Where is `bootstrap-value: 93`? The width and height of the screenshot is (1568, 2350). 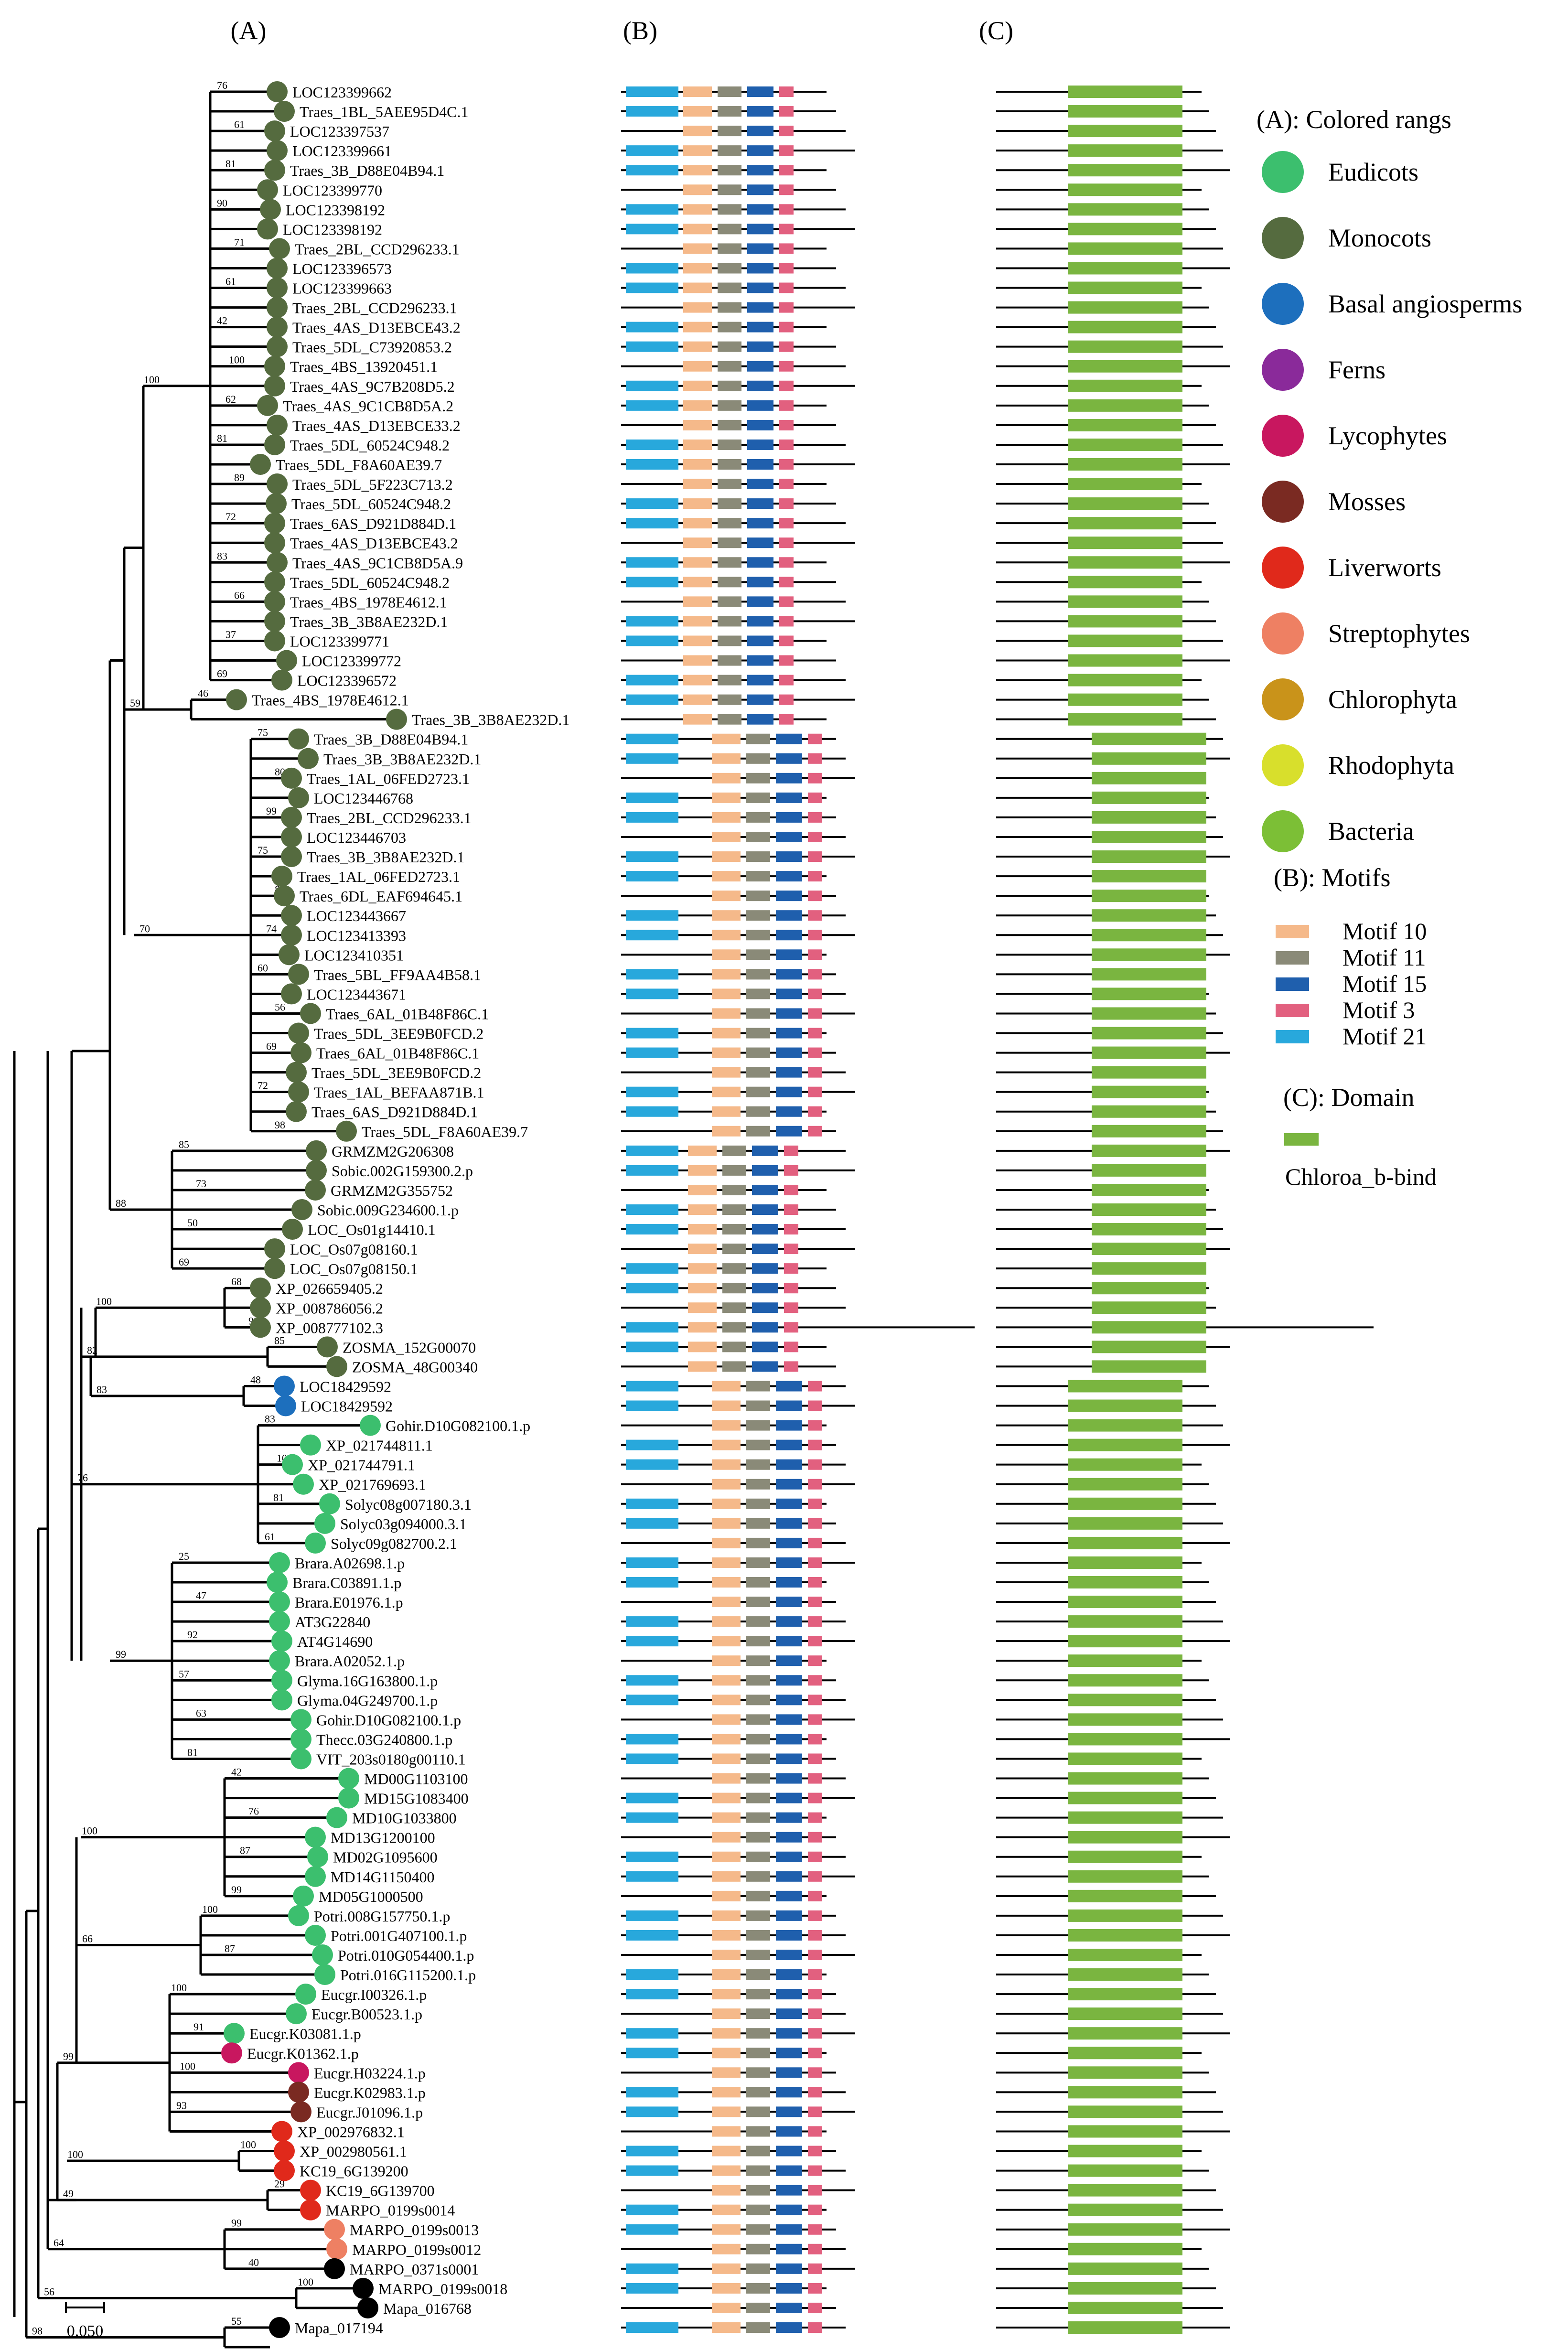
bootstrap-value: 93 is located at coordinates (182, 2105).